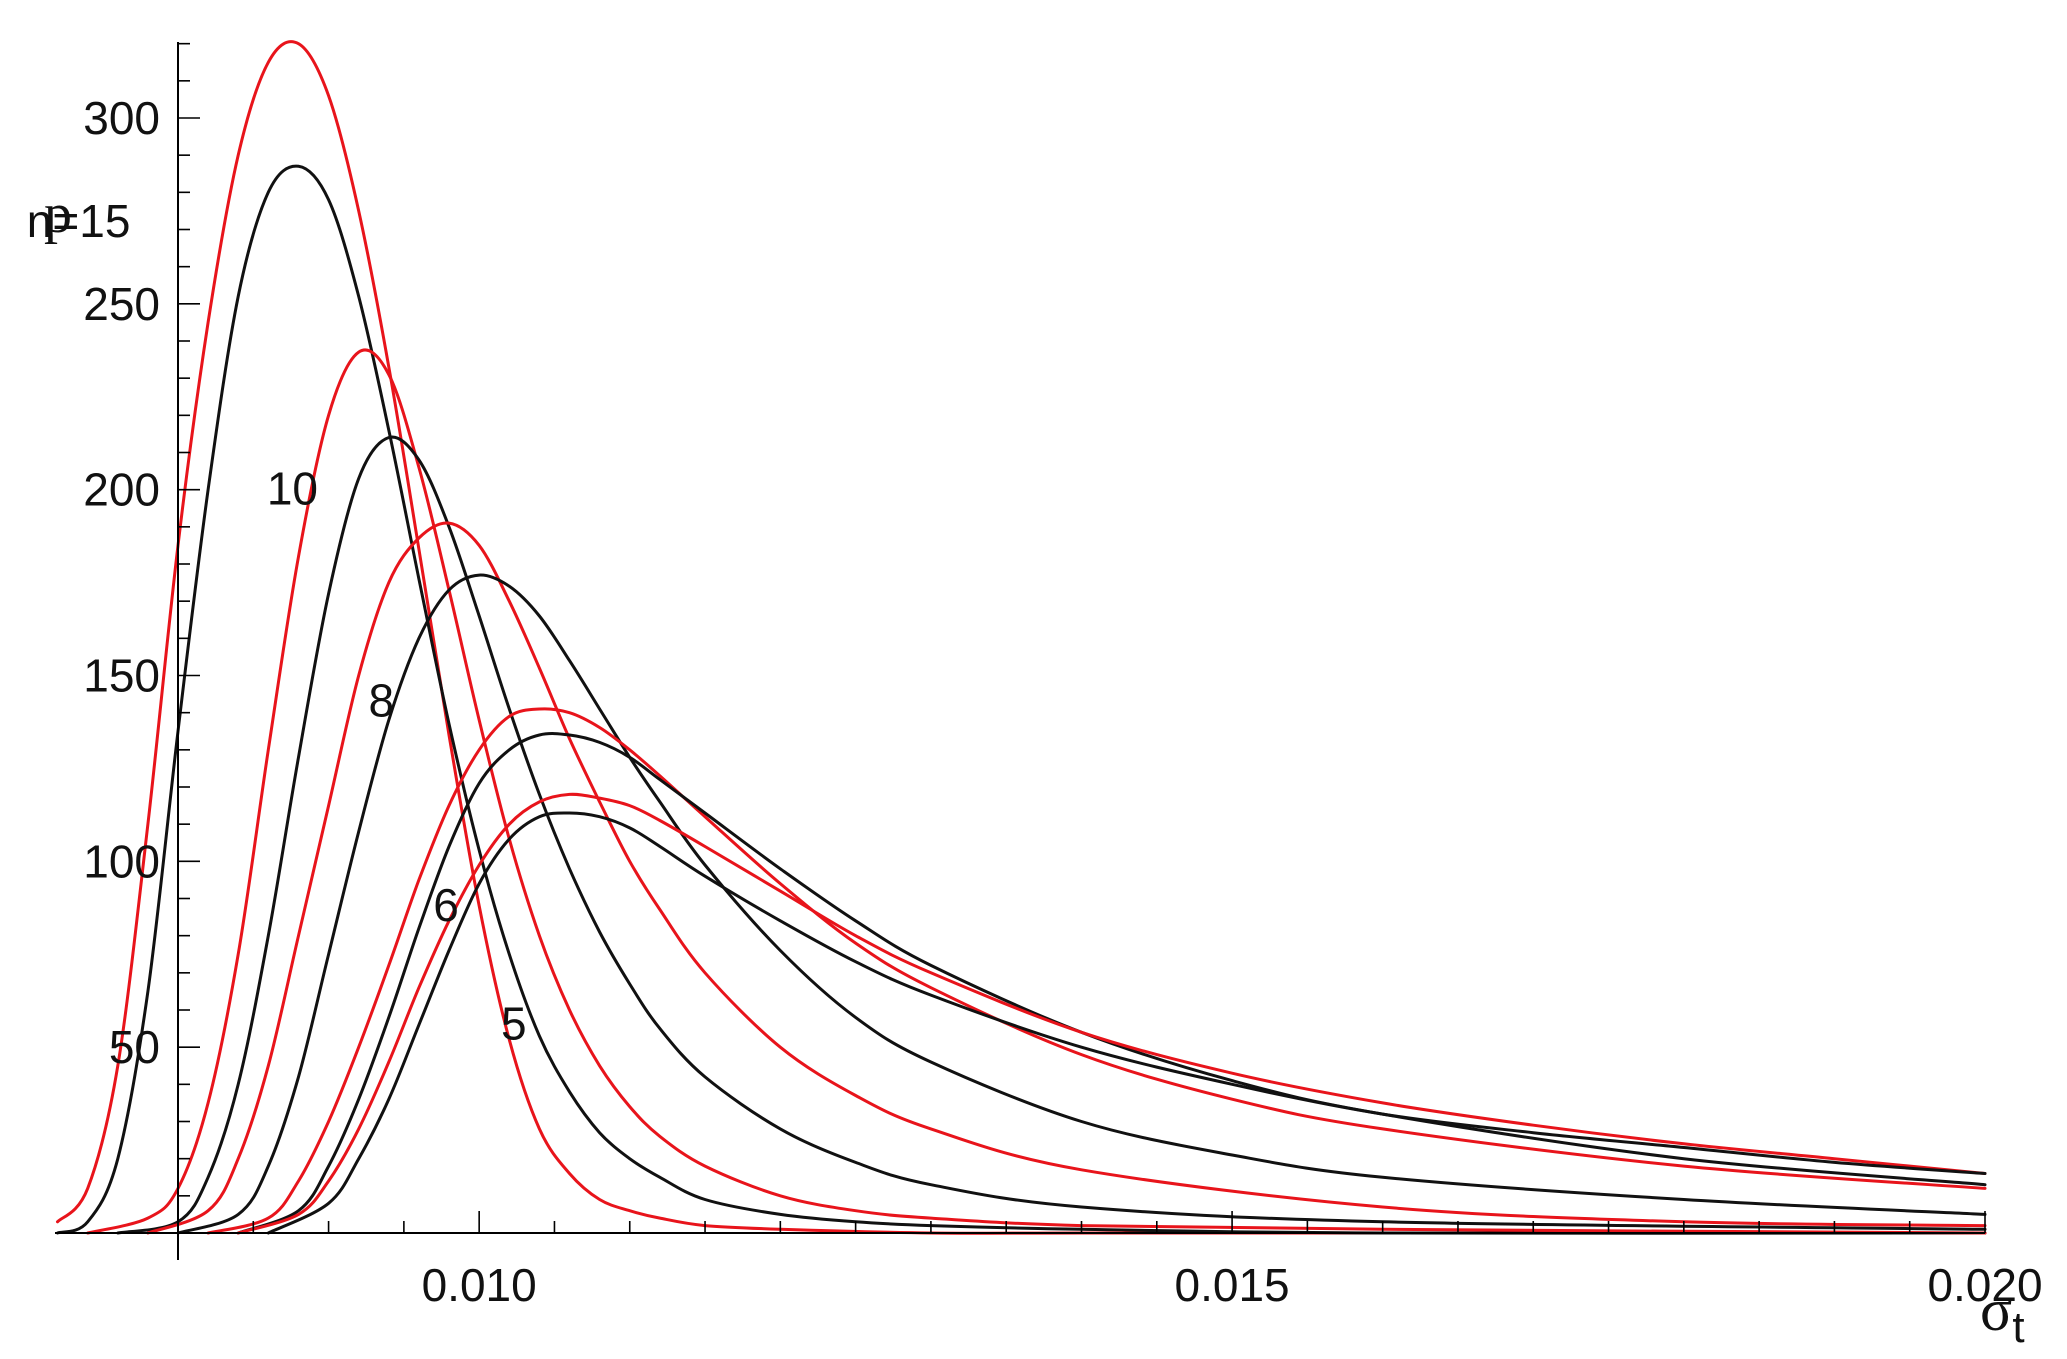  What do you see at coordinates (381, 700) in the screenshot?
I see `curve-label: 8` at bounding box center [381, 700].